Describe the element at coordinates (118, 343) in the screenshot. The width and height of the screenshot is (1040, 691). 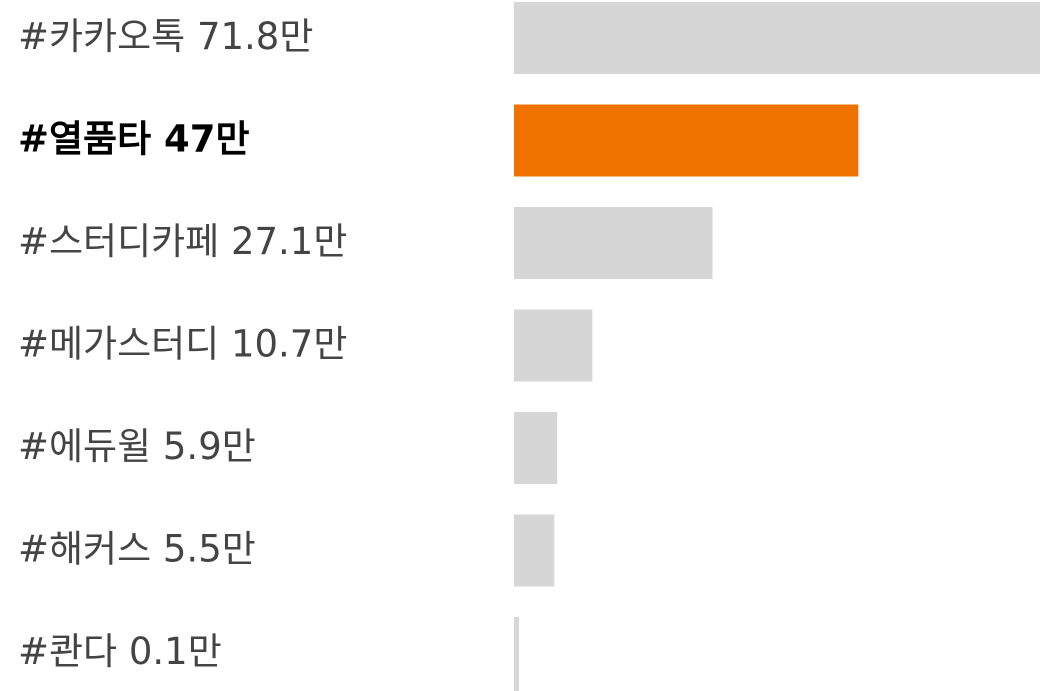
I see `category-label: #메가스터디` at that location.